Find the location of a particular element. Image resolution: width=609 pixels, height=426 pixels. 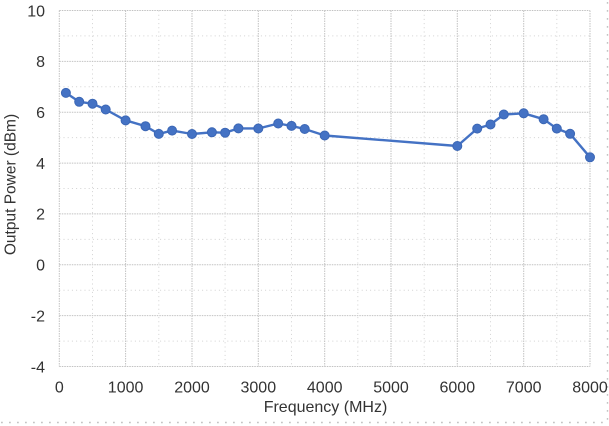

svg-text: 6 is located at coordinates (40, 113).